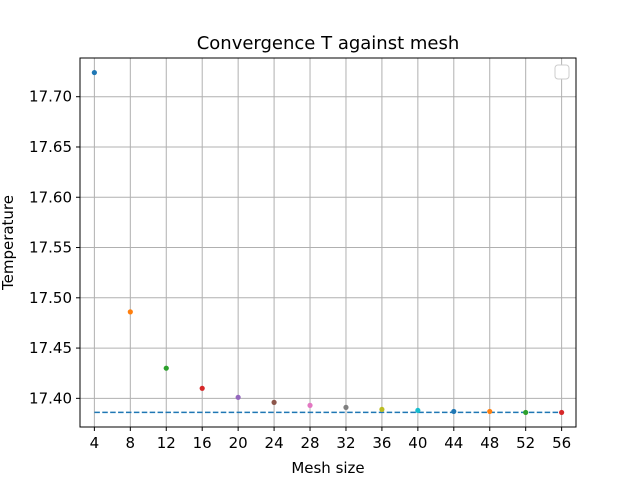 The width and height of the screenshot is (640, 485). What do you see at coordinates (561, 443) in the screenshot?
I see `x-tick-label: 56` at bounding box center [561, 443].